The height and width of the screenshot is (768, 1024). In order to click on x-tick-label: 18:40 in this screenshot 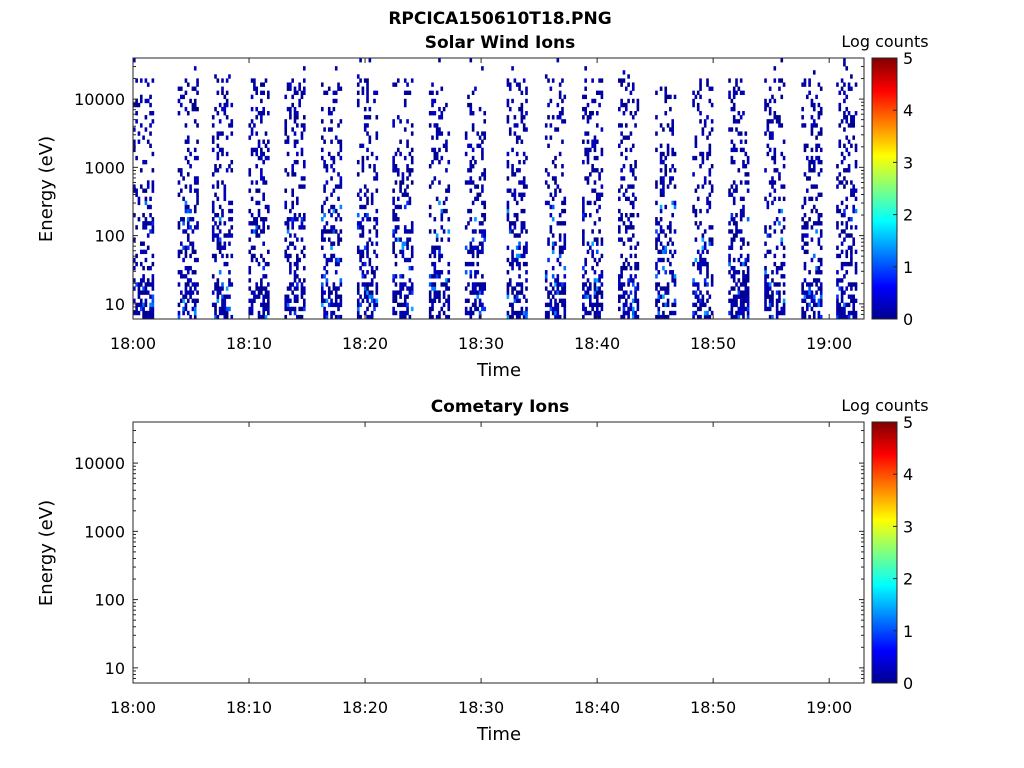, I will do `click(597, 707)`.